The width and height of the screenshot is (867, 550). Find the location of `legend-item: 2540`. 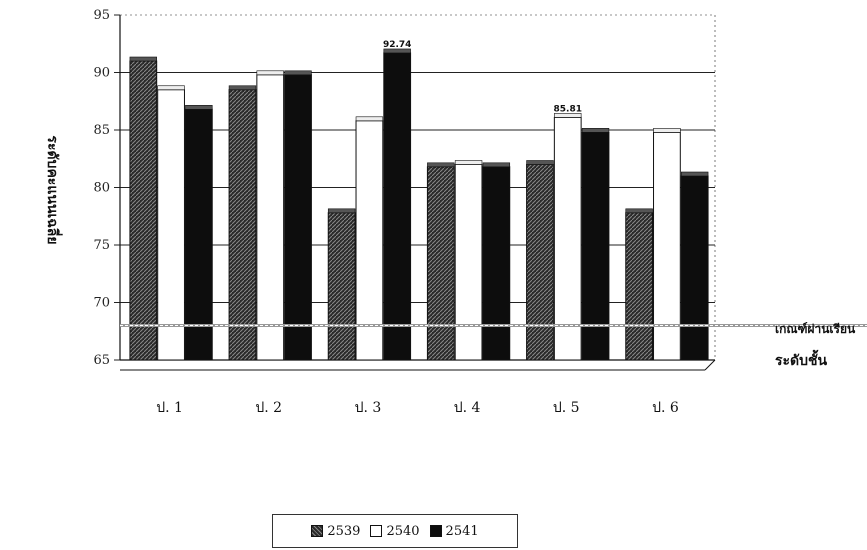

legend-item: 2540 is located at coordinates (395, 531).